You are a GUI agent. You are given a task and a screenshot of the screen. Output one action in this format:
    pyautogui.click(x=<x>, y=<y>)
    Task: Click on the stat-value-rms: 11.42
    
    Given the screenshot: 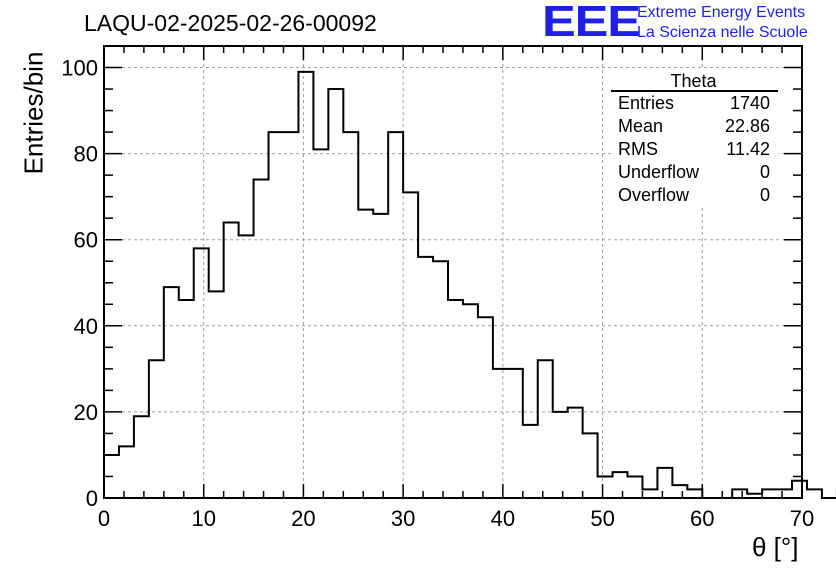 What is the action you would take?
    pyautogui.click(x=748, y=149)
    